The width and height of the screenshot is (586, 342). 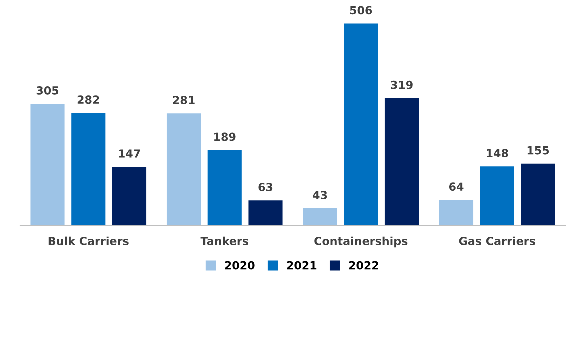 I want to click on data-label: 305, so click(x=47, y=90).